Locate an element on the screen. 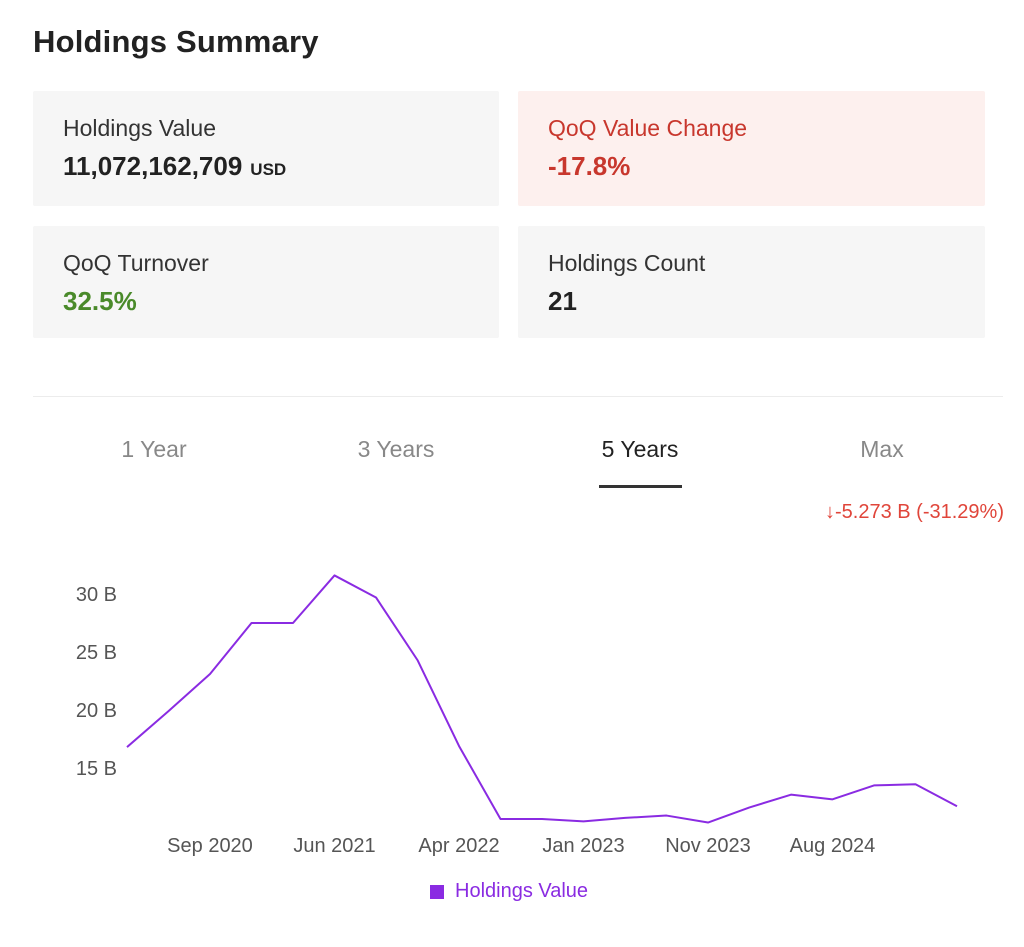 The image size is (1024, 947). x-tick-label: Aug 2024 is located at coordinates (833, 846).